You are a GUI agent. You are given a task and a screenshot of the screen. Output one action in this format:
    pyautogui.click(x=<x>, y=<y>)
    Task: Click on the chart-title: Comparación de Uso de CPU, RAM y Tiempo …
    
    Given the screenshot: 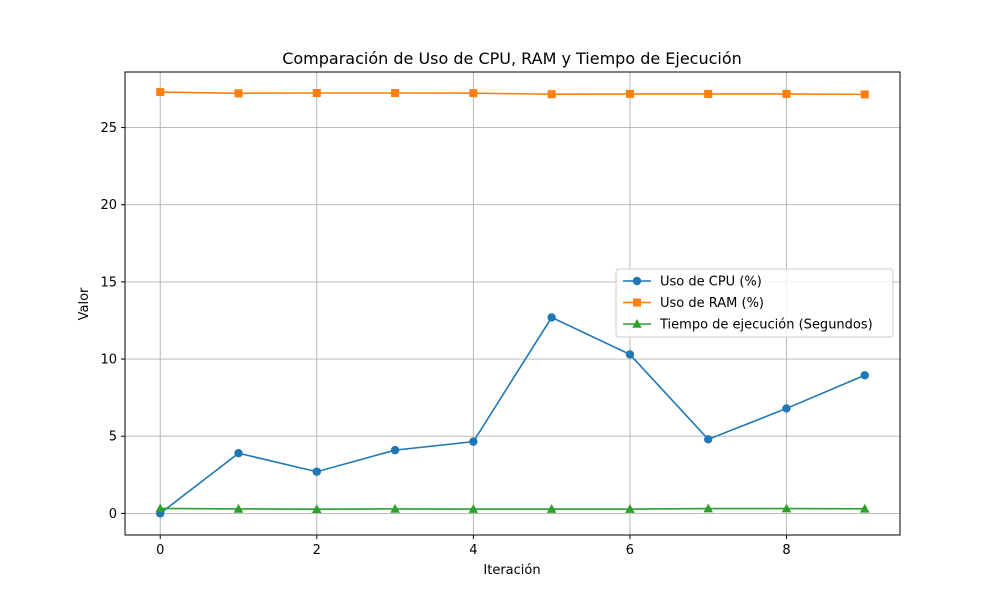 What is the action you would take?
    pyautogui.click(x=512, y=58)
    